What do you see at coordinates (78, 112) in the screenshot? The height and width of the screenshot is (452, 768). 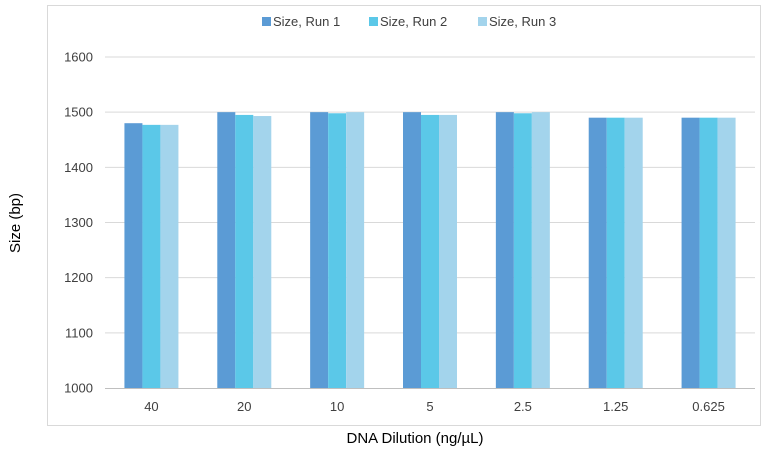 I see `y-tick-label: 1500` at bounding box center [78, 112].